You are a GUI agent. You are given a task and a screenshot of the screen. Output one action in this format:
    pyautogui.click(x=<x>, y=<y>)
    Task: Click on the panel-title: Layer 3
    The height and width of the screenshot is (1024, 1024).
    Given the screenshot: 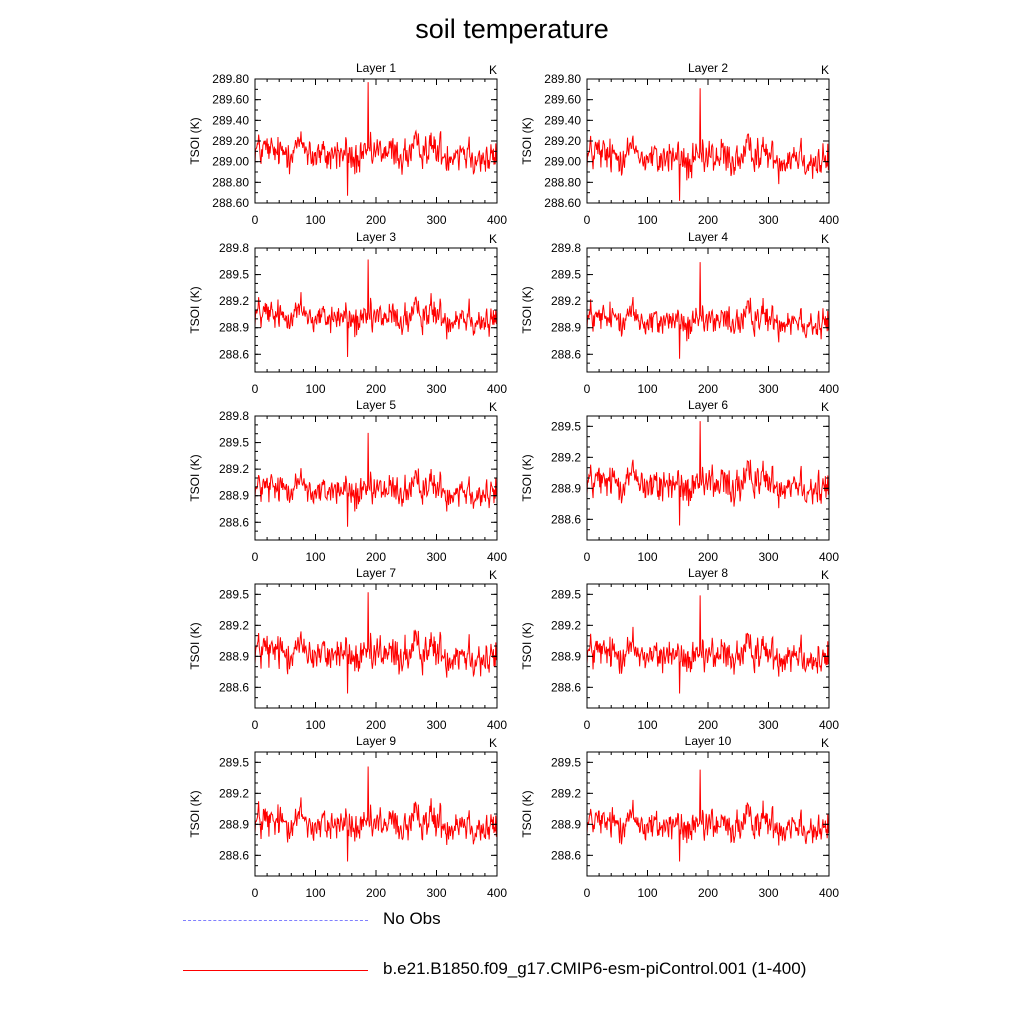 What is the action you would take?
    pyautogui.click(x=376, y=237)
    